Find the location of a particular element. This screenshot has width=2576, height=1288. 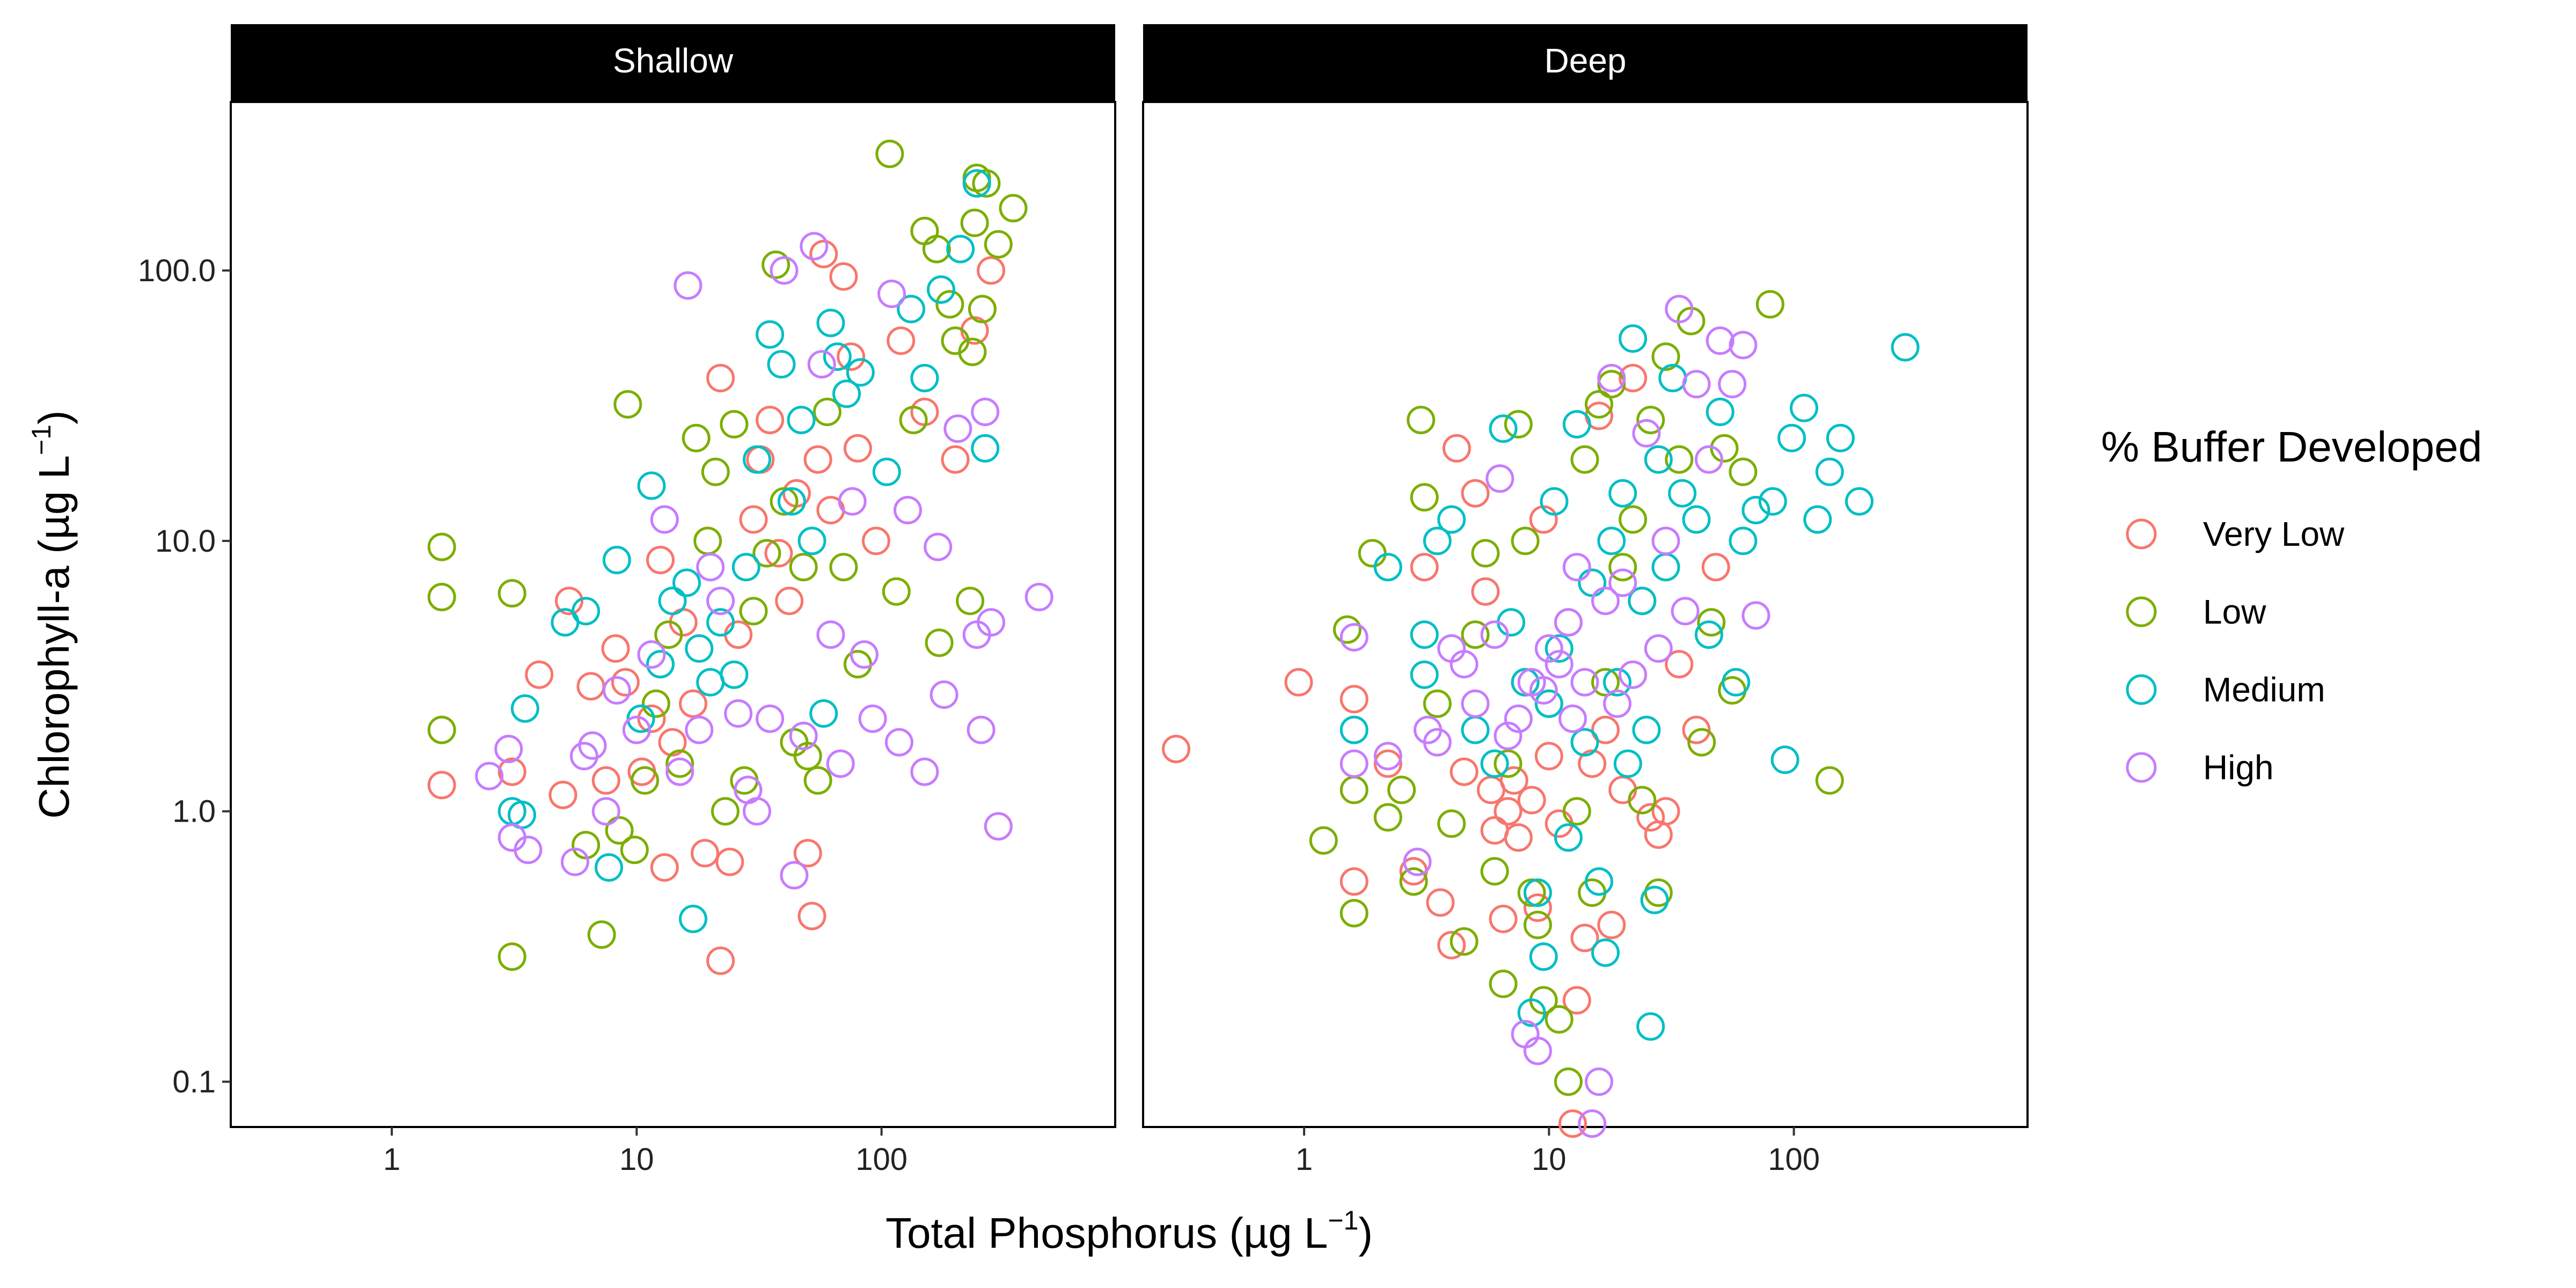

x-axis-label-end: ) is located at coordinates (1365, 1233).